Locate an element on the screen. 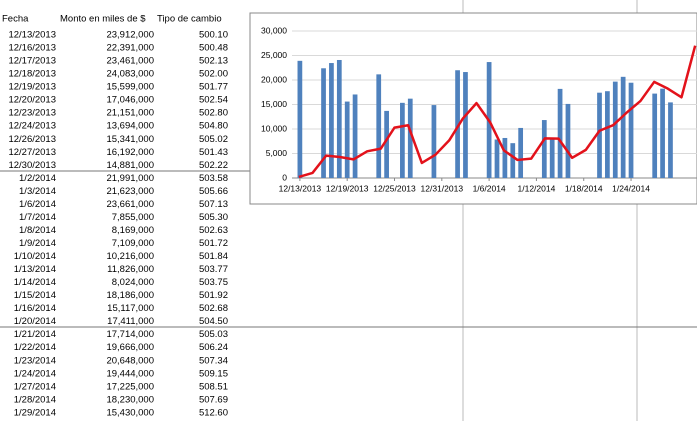  cell: 14,881,000 is located at coordinates (130, 165).